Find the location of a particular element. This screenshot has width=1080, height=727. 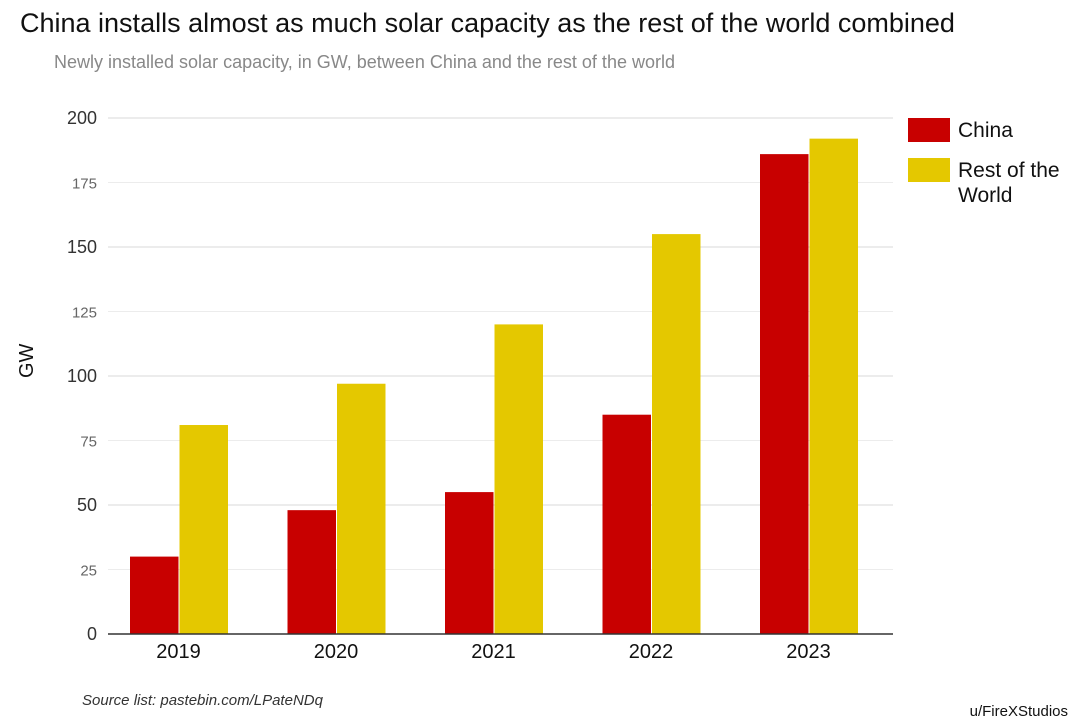

x-tick-label: 2021 is located at coordinates (493, 652).